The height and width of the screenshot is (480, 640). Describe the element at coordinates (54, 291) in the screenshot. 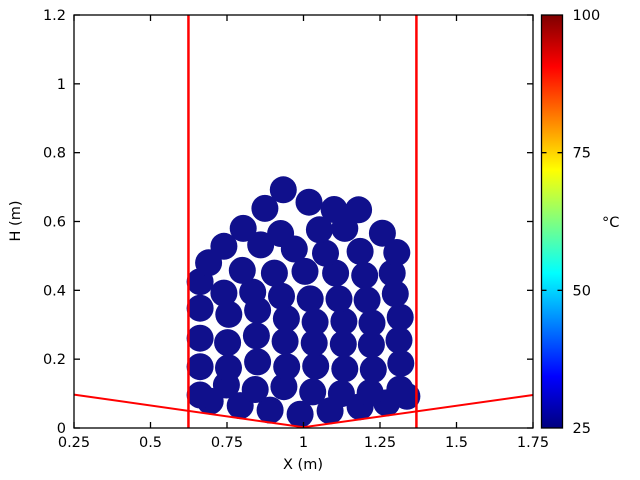

I see `y-tick-label: 0.4` at that location.